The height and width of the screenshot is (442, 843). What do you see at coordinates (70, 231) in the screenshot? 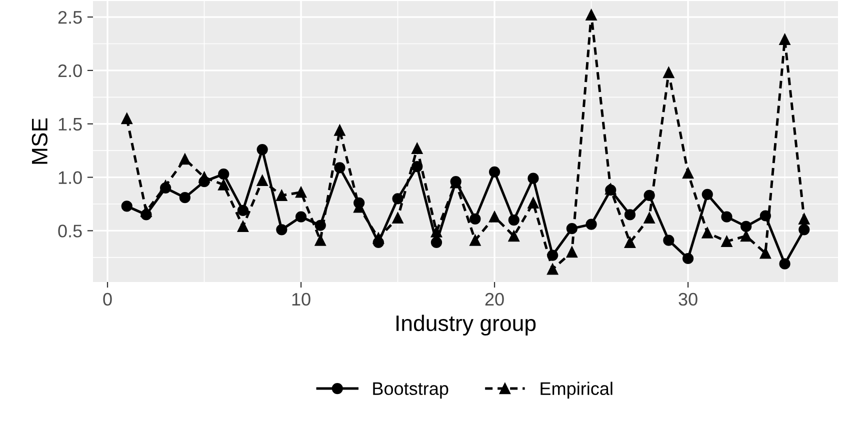
I see `y-tick-label: 0.5` at bounding box center [70, 231].